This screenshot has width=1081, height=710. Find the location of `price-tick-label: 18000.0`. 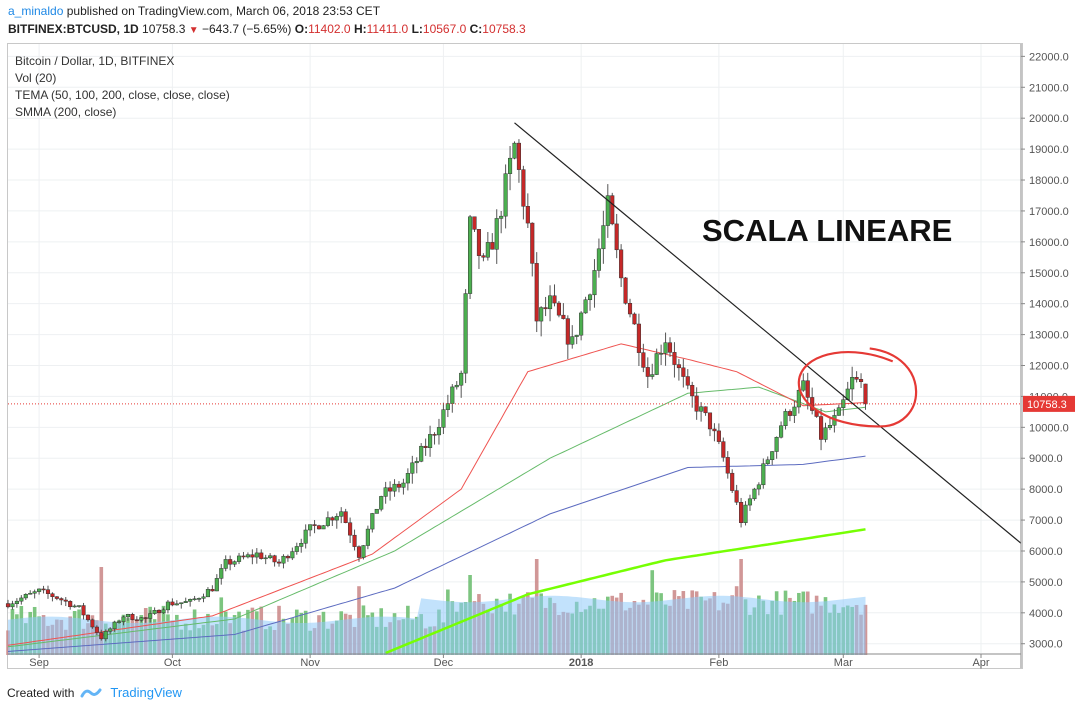

price-tick-label: 18000.0 is located at coordinates (1049, 181).